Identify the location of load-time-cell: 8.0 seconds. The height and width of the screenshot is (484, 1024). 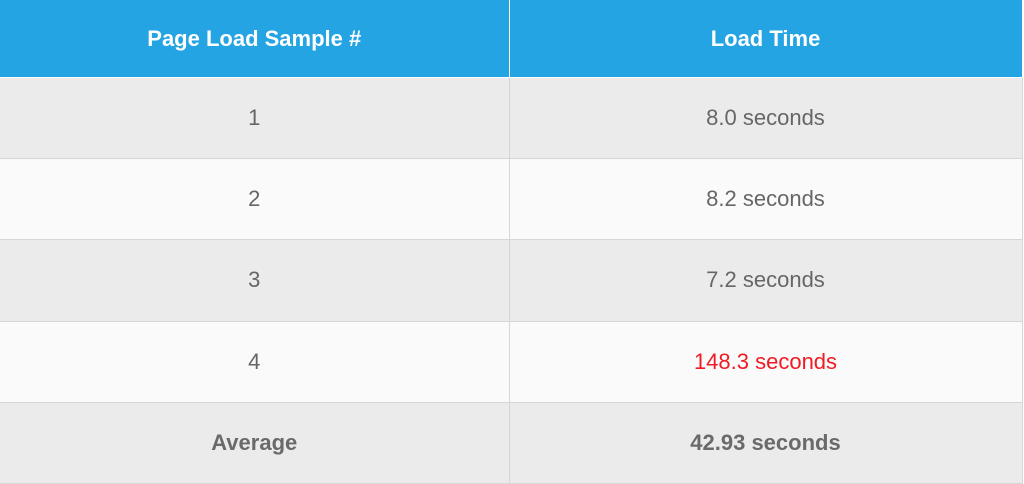
(765, 118).